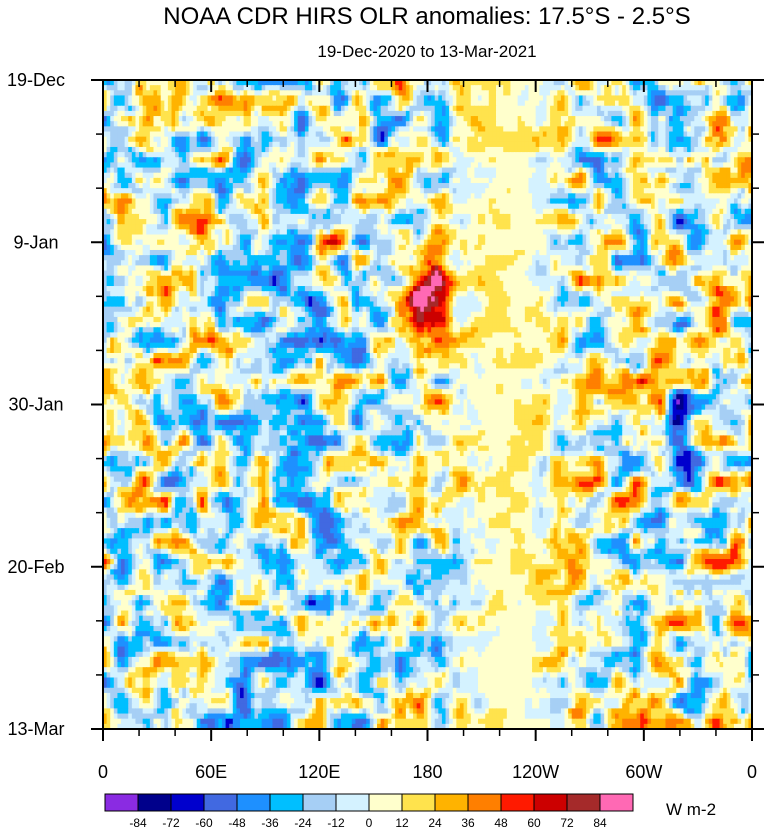 The image size is (770, 830). Describe the element at coordinates (468, 823) in the screenshot. I see `colorbar-level-label: 36` at that location.